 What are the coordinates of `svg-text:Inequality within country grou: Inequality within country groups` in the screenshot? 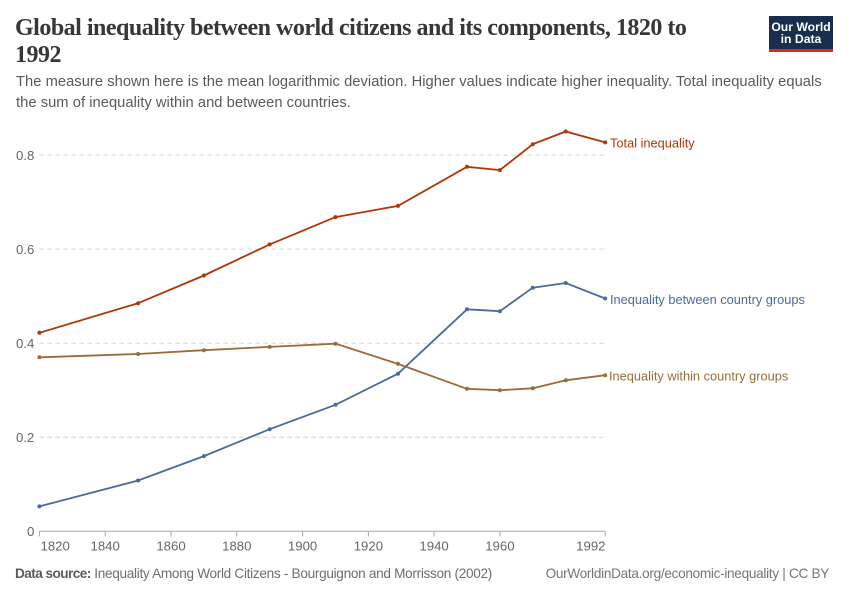 It's located at (698, 376).